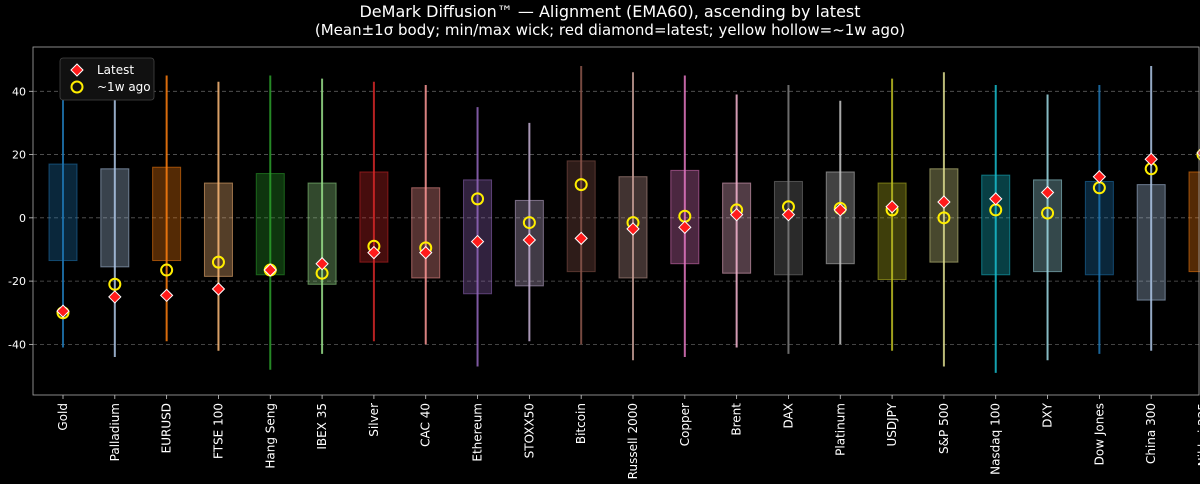 This screenshot has width=1200, height=484. I want to click on series-group-brent, so click(737, 220).